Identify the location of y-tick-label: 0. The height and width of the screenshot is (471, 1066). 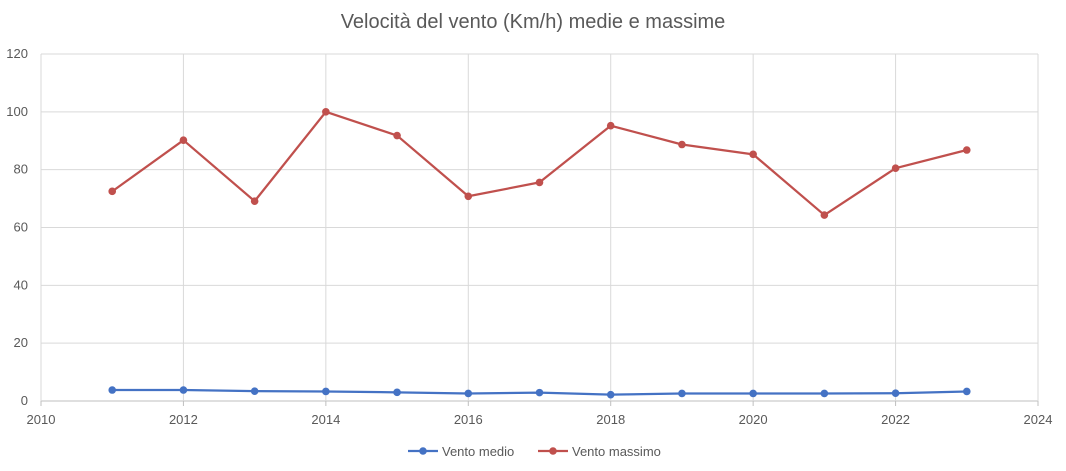
(24, 400).